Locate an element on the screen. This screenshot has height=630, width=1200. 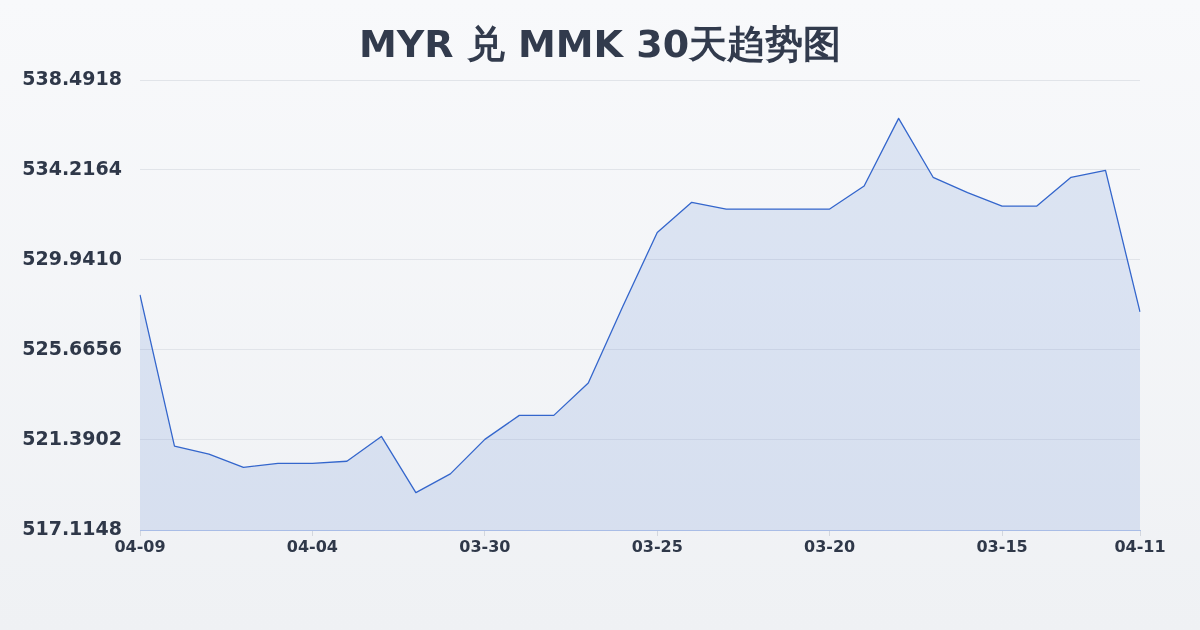
x-tick-label: 04-11 is located at coordinates (1140, 546).